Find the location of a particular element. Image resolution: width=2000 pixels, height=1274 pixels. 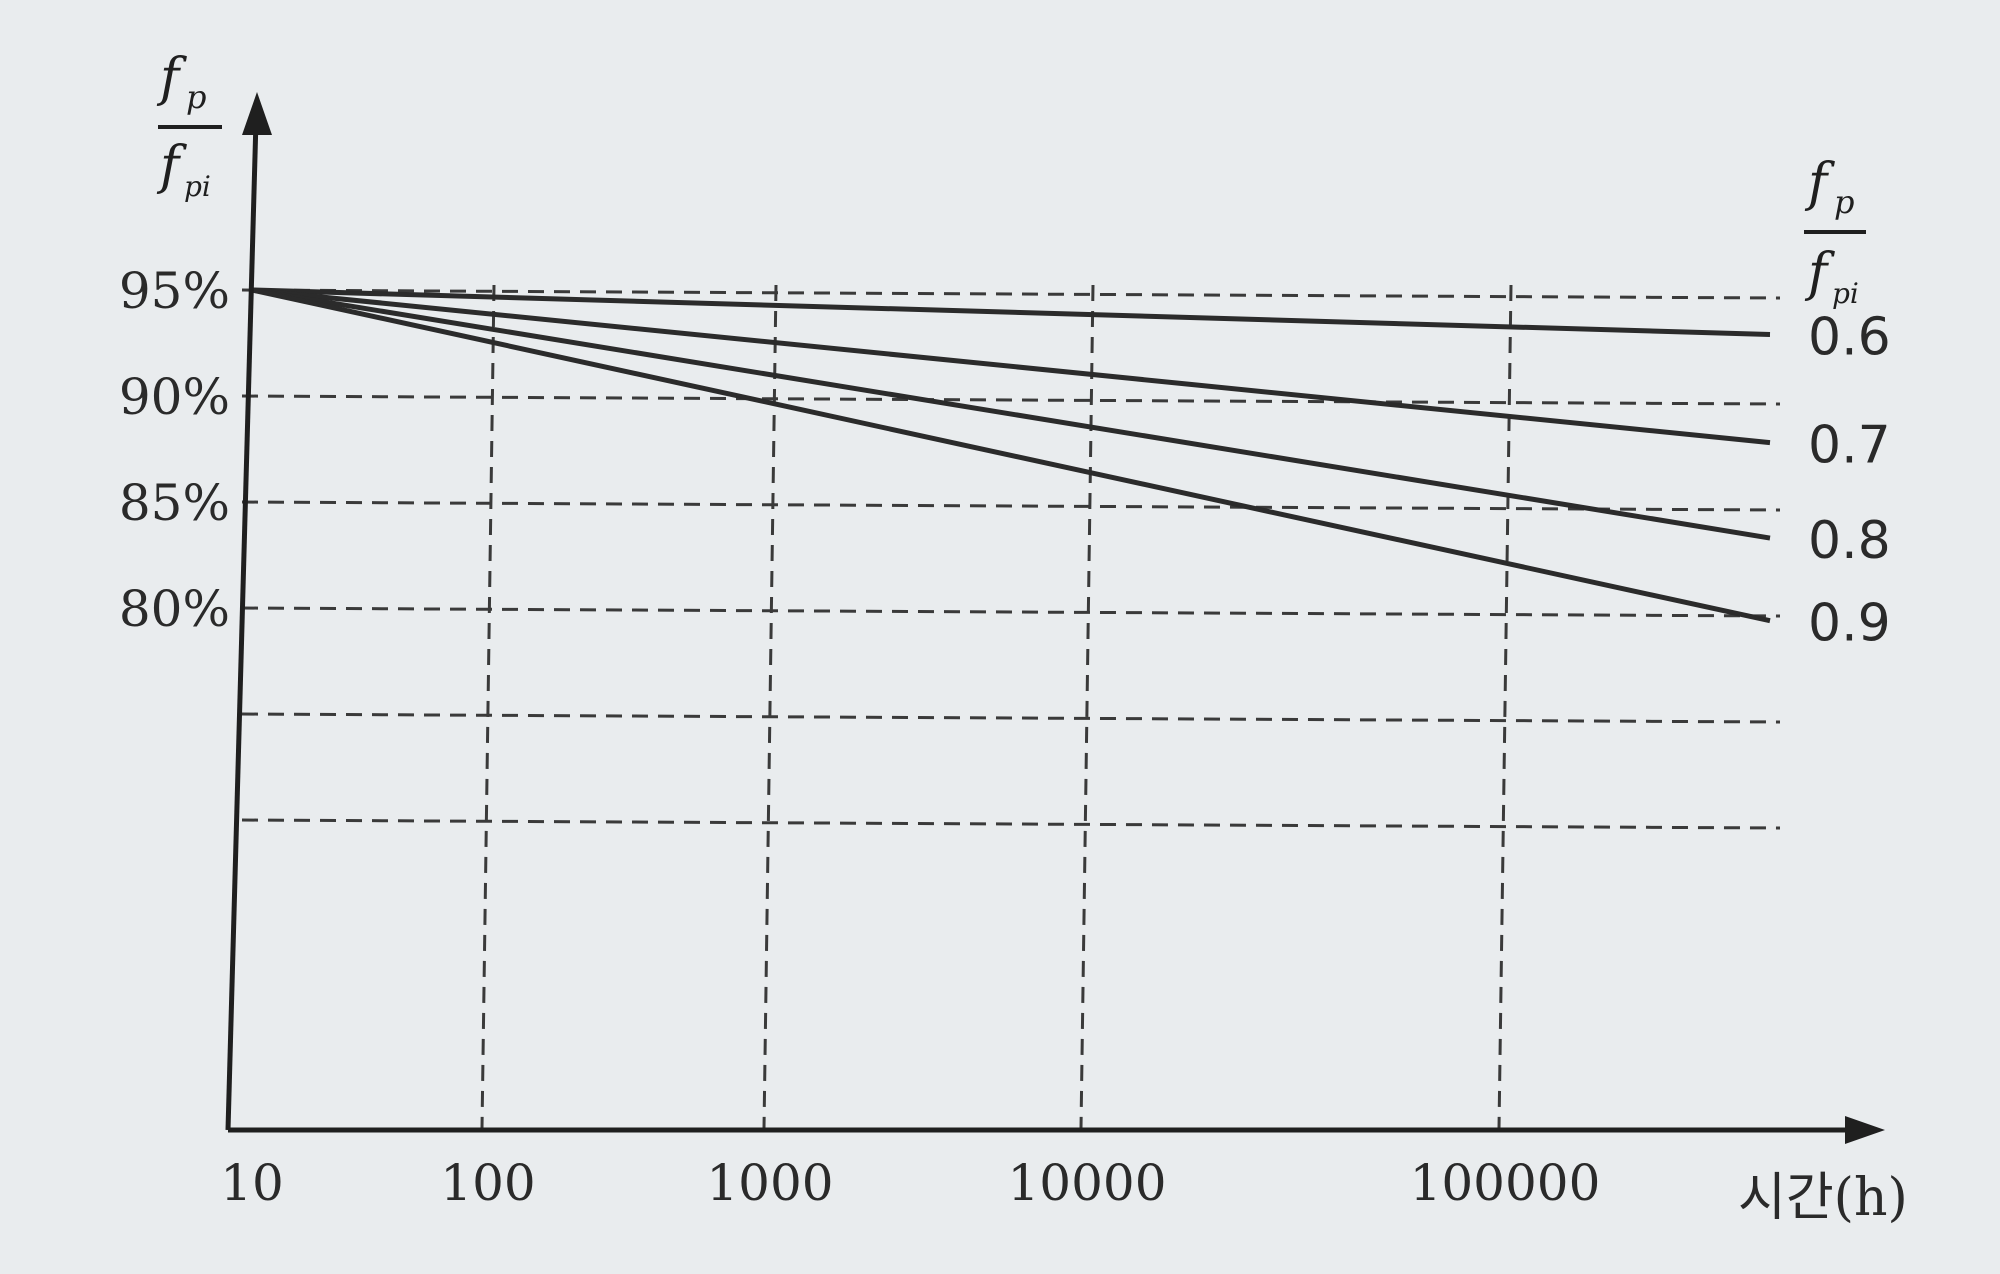

y-tick-label: 85% is located at coordinates (174, 503).